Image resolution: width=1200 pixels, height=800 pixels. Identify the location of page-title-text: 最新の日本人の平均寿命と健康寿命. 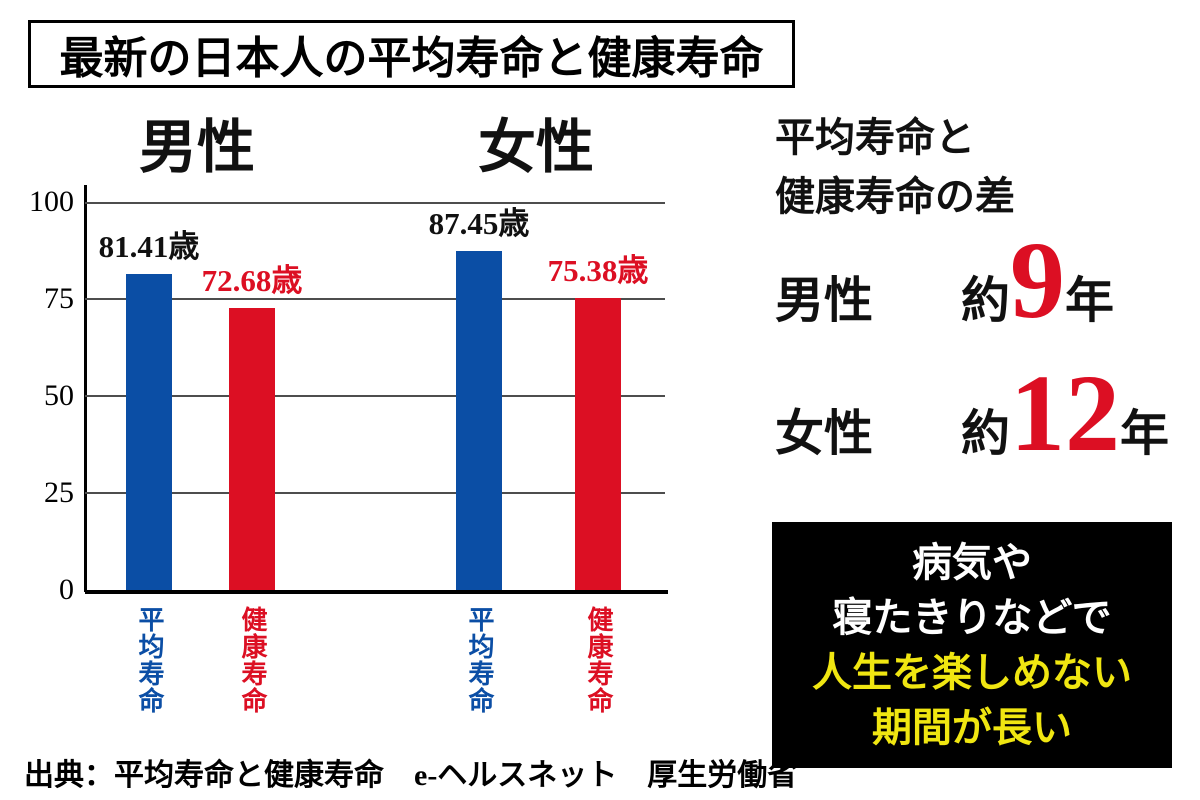
(411, 58).